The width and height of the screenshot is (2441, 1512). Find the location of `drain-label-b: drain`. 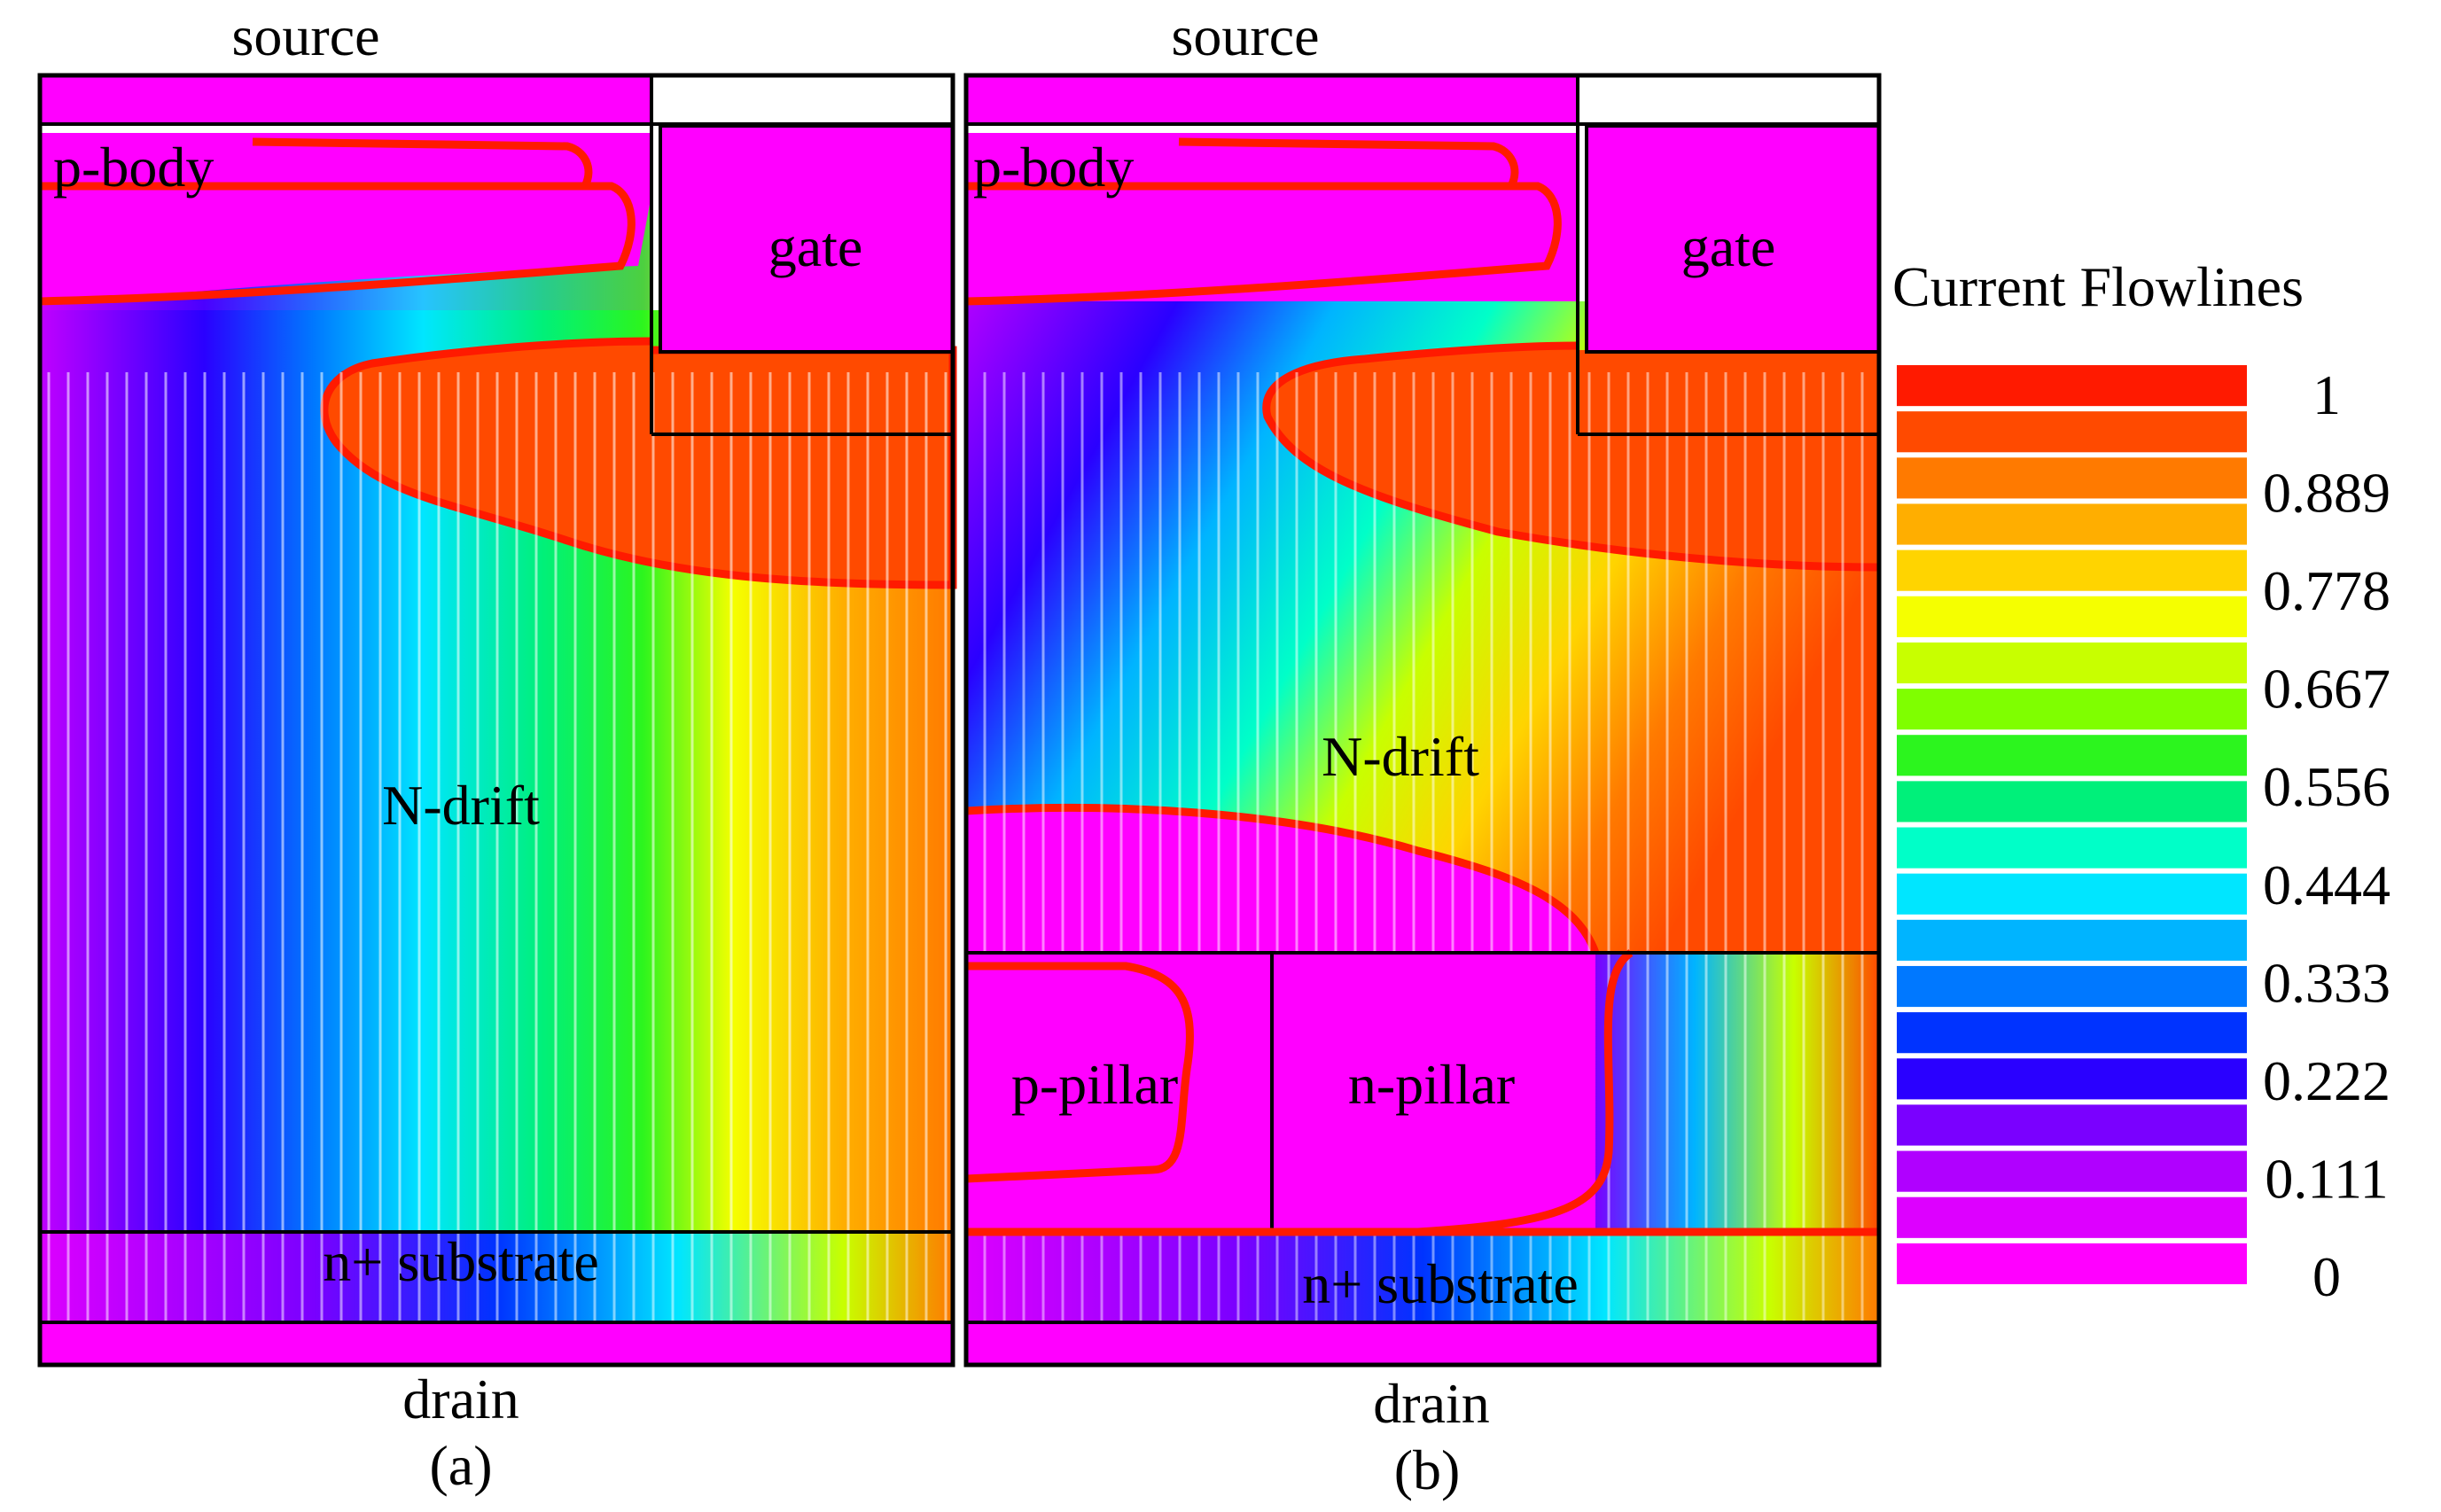

drain-label-b: drain is located at coordinates (1431, 1403).